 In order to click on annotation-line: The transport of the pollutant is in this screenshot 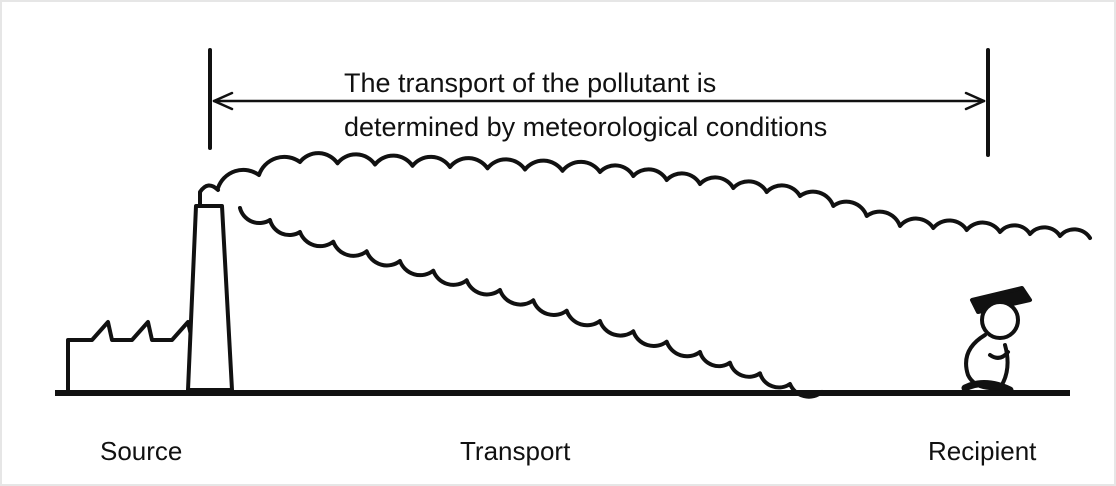, I will do `click(530, 83)`.